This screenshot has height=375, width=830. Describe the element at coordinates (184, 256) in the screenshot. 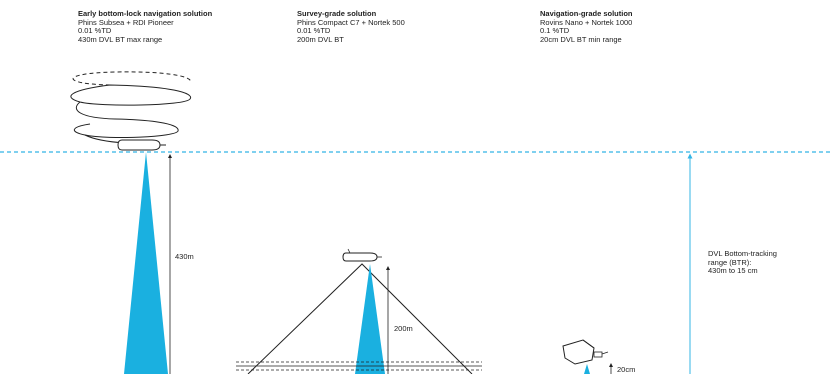

I see `range-label-430: 430m` at that location.